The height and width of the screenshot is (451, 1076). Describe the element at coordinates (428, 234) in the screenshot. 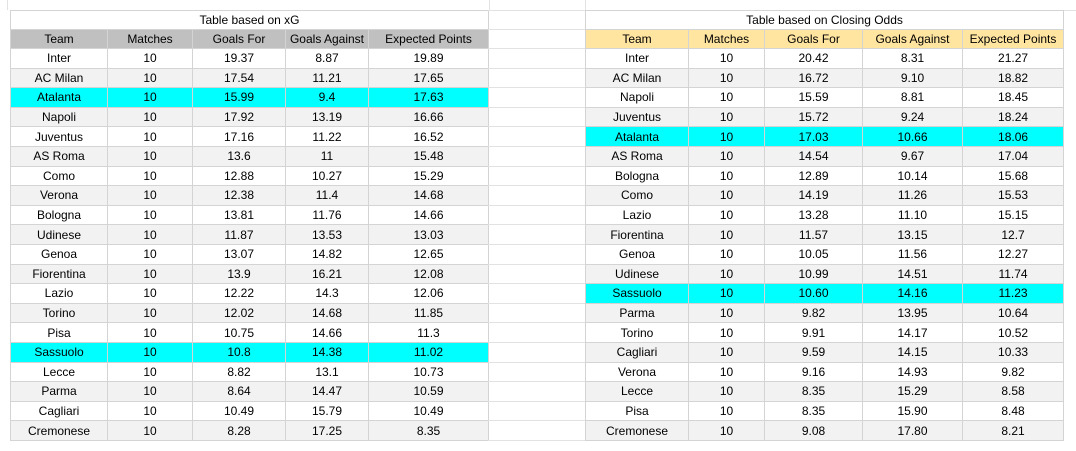

I see `cell: 13.03` at that location.